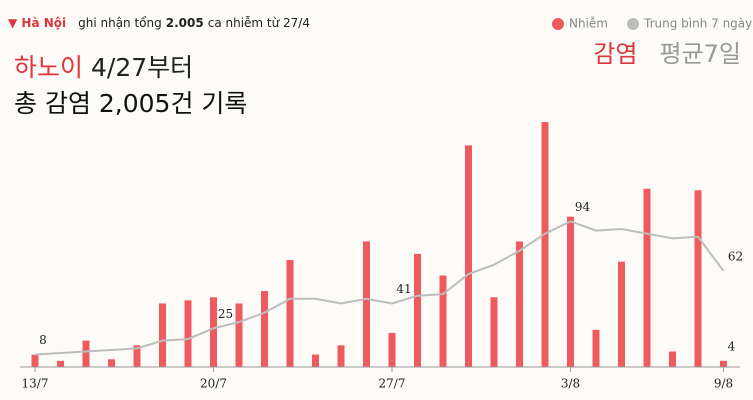 The image size is (753, 400). I want to click on annotation: 하노이 4/27부터, so click(103, 66).